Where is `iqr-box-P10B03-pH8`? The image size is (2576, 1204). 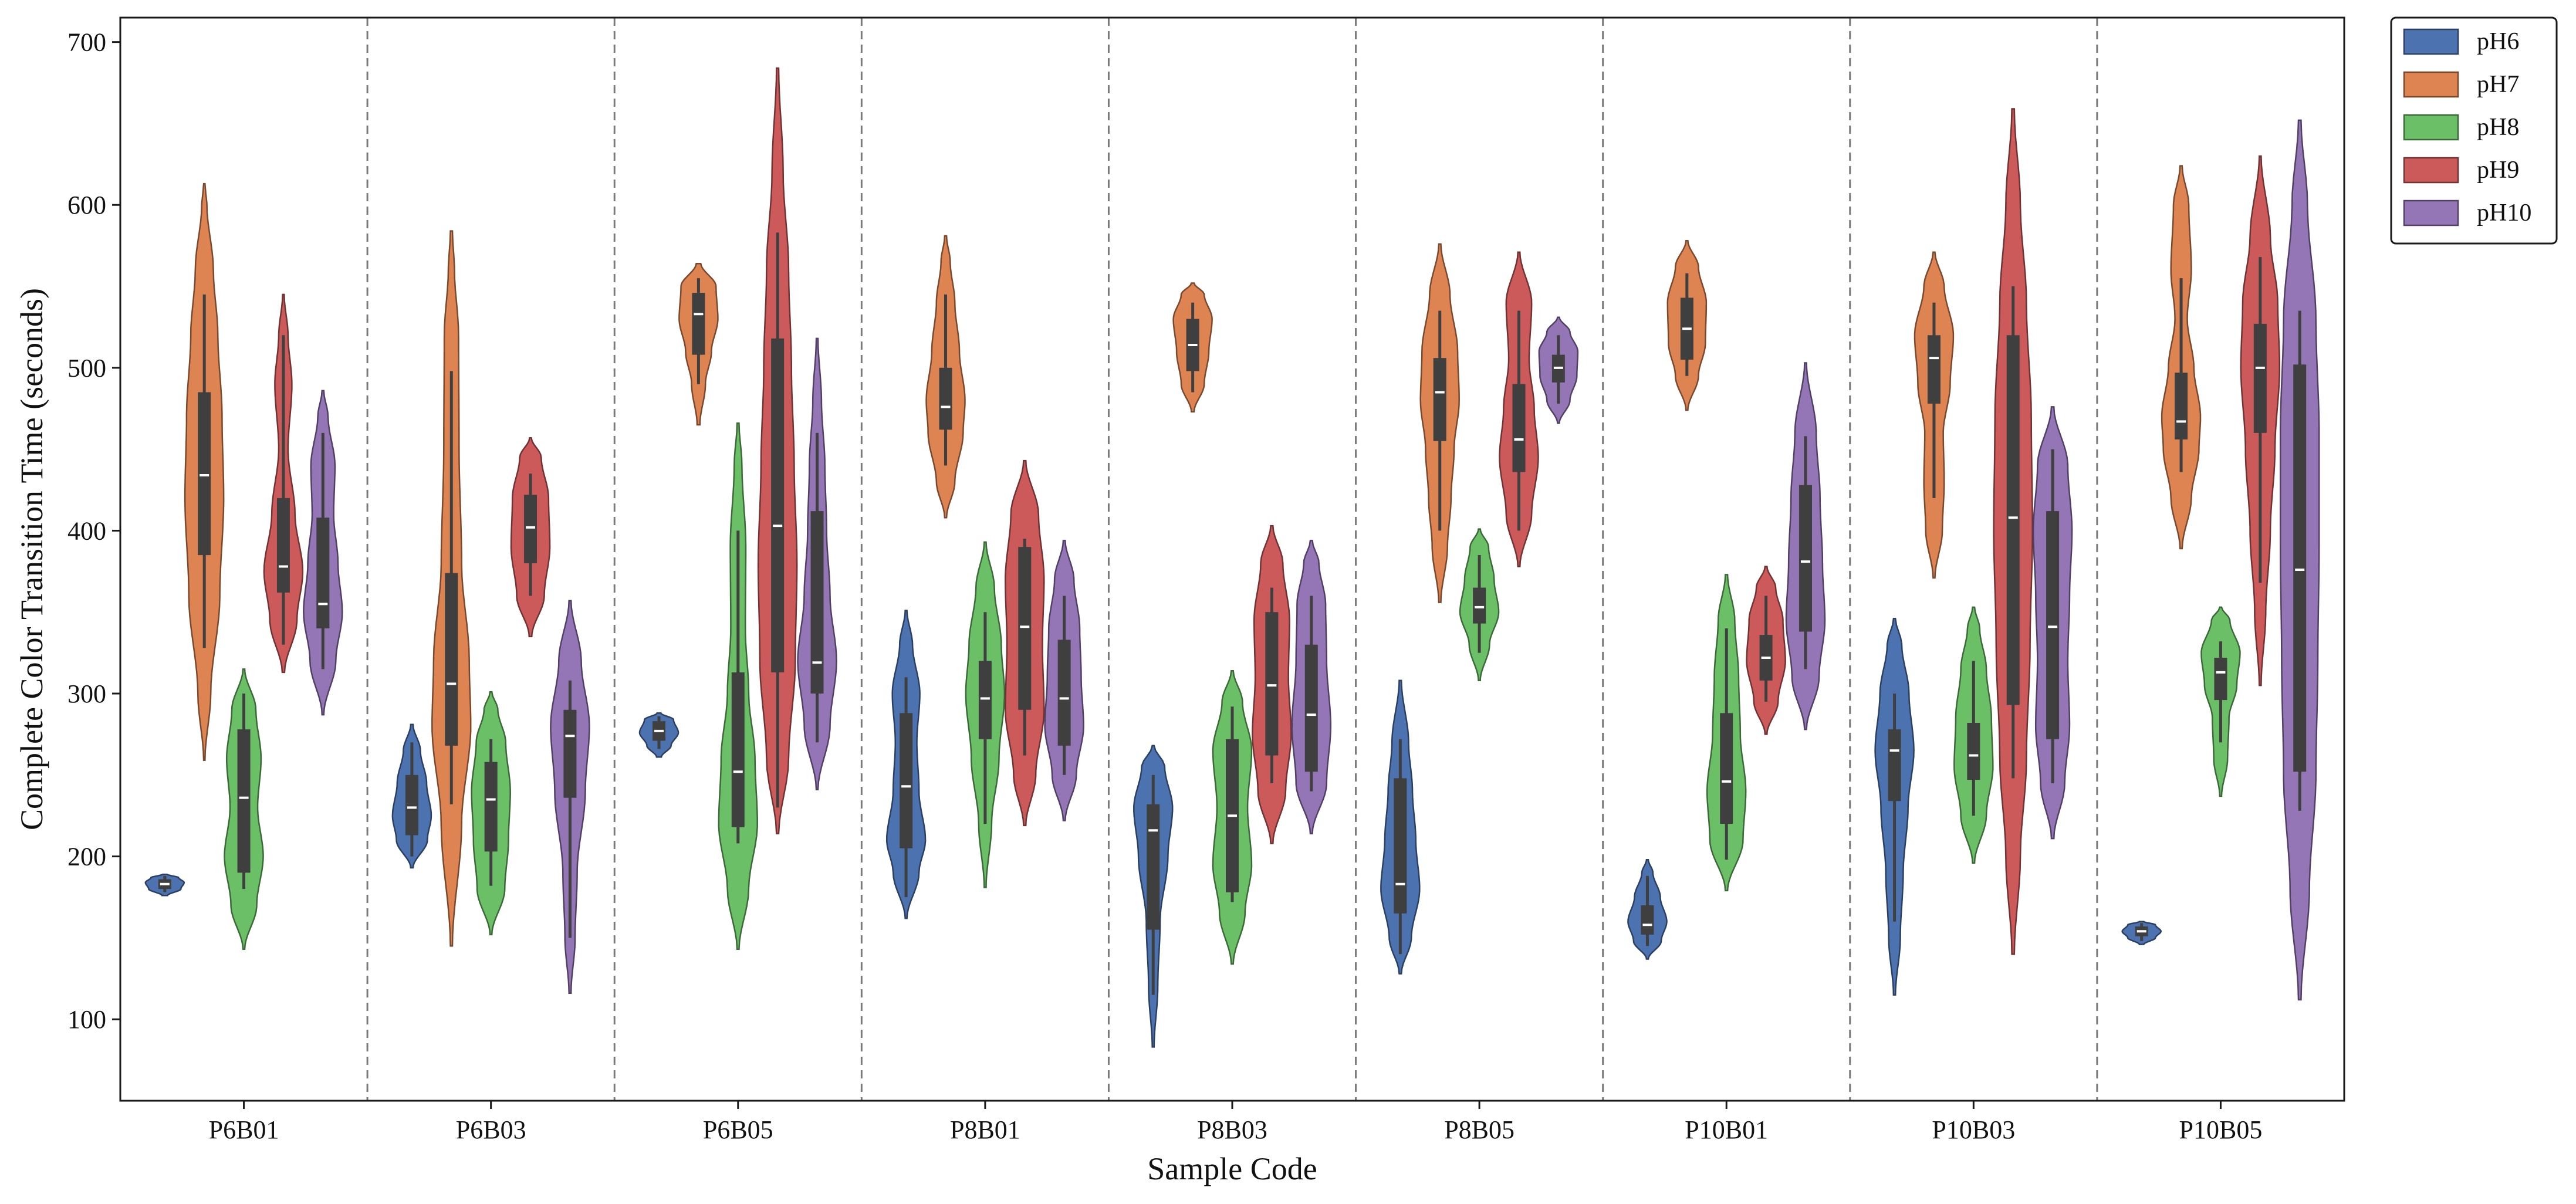
iqr-box-P10B03-pH8 is located at coordinates (1973, 751).